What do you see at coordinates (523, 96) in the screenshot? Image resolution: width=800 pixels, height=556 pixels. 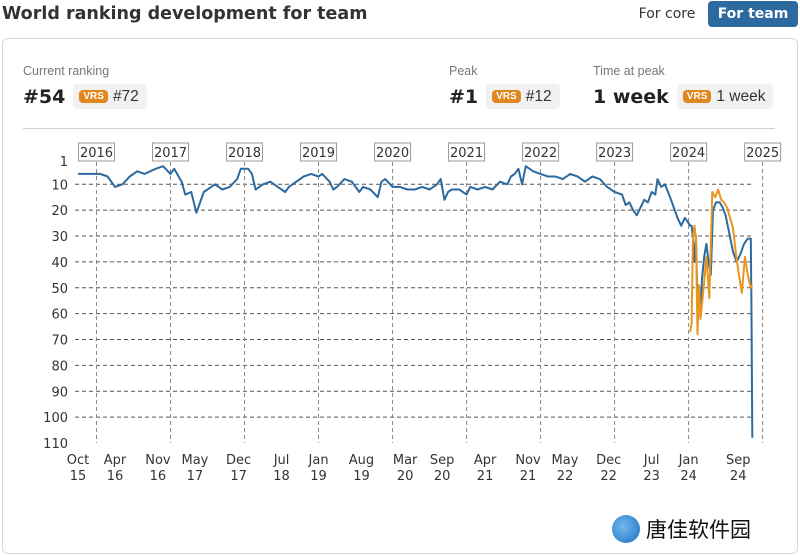 I see `vrs-box: VRS #12` at bounding box center [523, 96].